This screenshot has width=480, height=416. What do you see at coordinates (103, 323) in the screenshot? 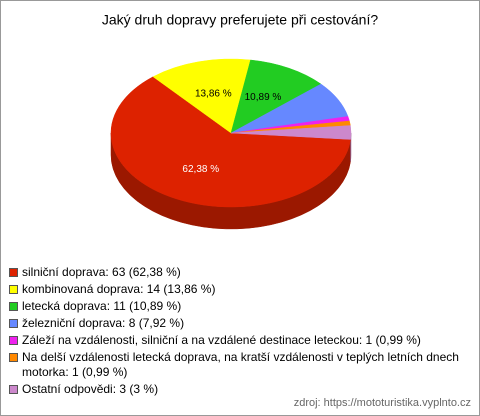
I see `legend-label: železniční doprava: 8 (7,92 %)` at bounding box center [103, 323].